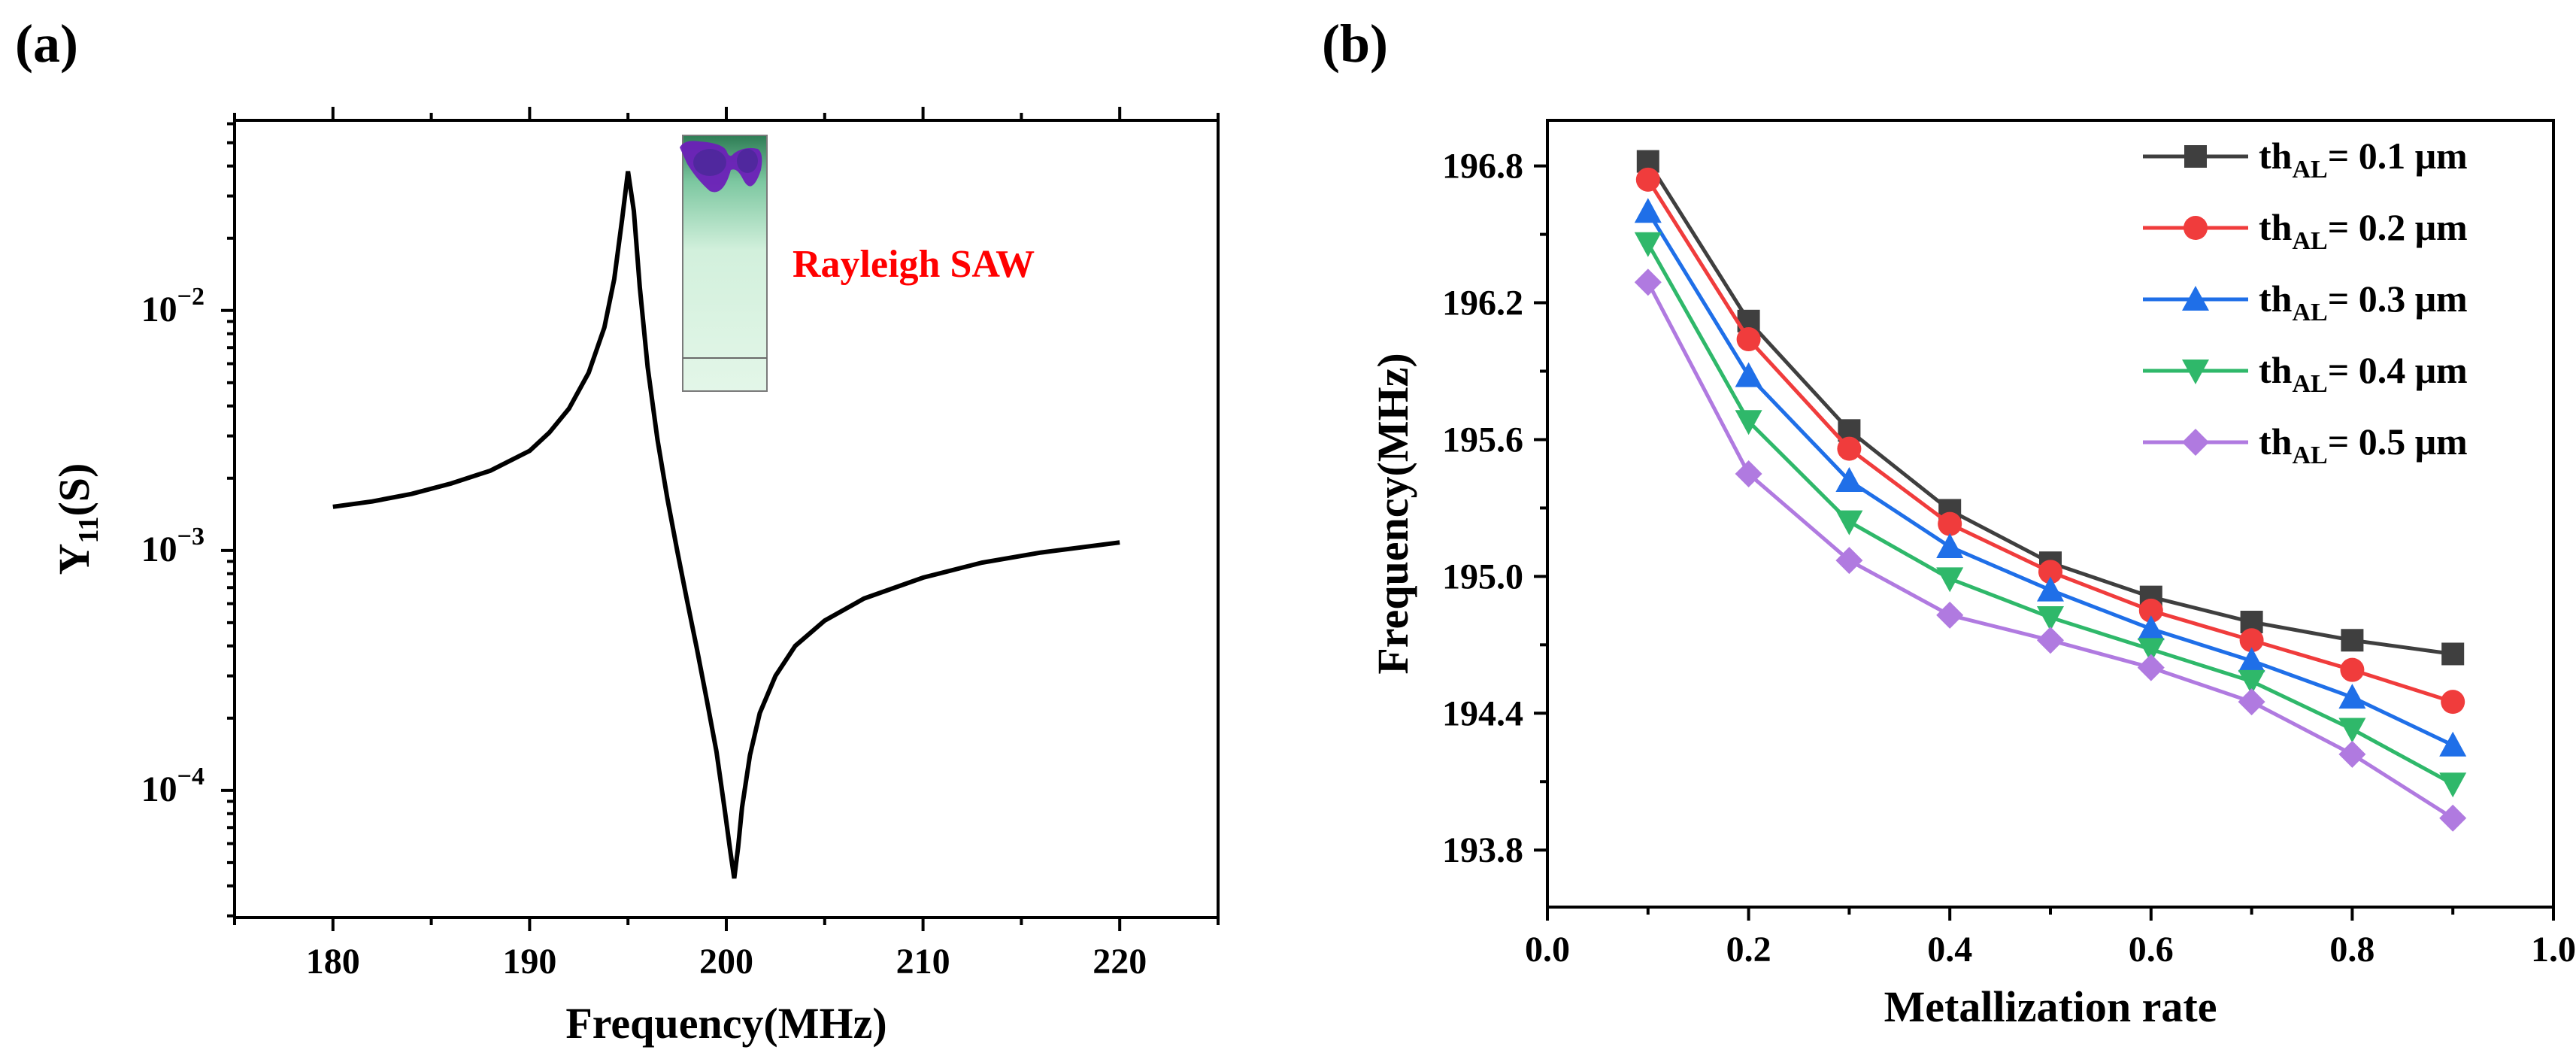  Describe the element at coordinates (726, 962) in the screenshot. I see `x-tick-label: 200` at that location.